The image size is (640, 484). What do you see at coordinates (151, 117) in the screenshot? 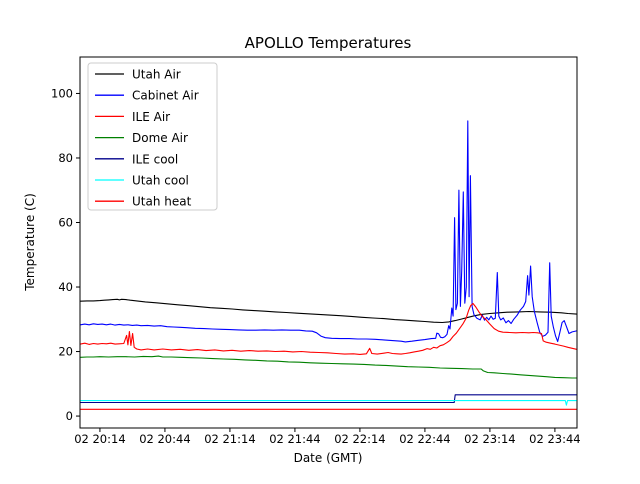
I see `legend-label-ile-air: ILE Air` at bounding box center [151, 117].